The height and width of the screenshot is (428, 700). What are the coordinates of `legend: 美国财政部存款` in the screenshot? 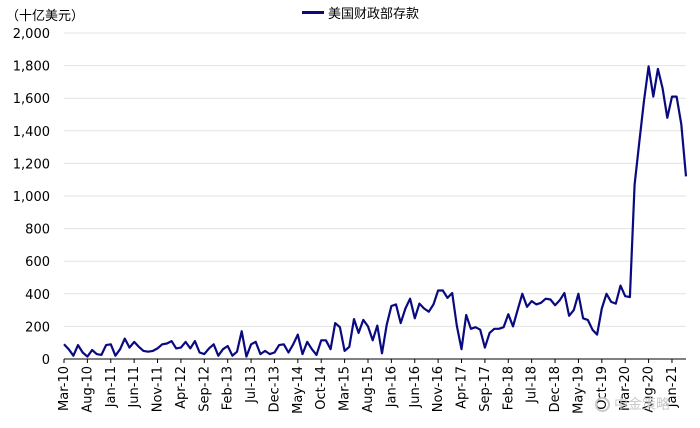 It's located at (360, 12).